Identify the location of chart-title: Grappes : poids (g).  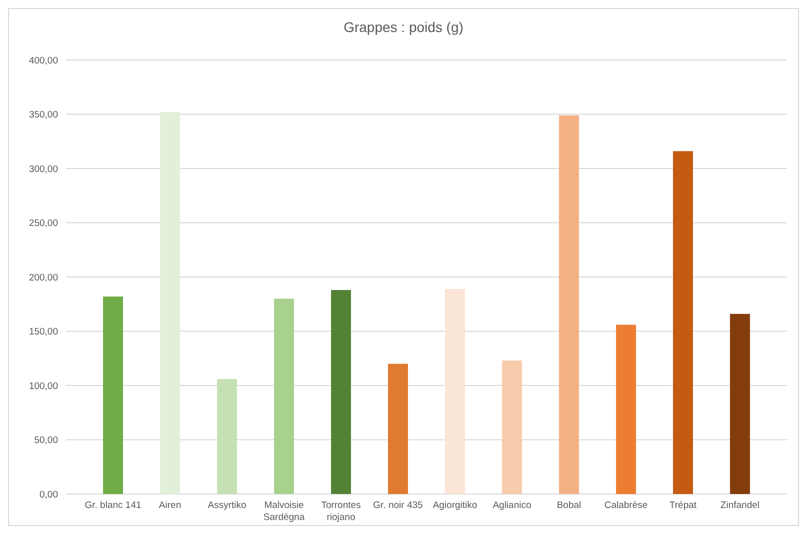
(404, 27).